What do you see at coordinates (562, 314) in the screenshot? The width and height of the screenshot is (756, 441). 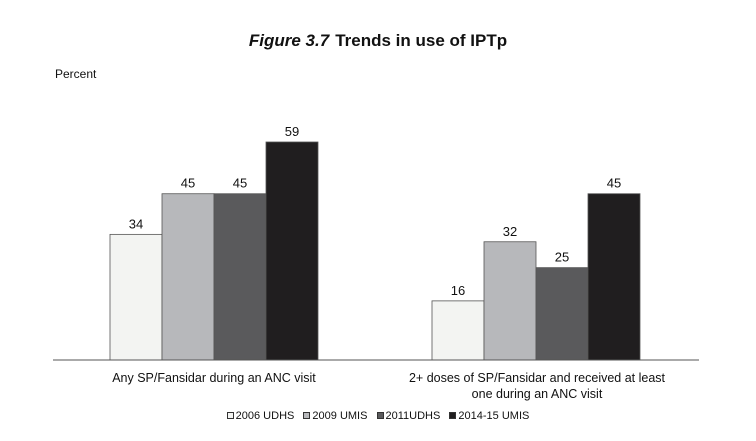 I see `bar-2011-cat2` at bounding box center [562, 314].